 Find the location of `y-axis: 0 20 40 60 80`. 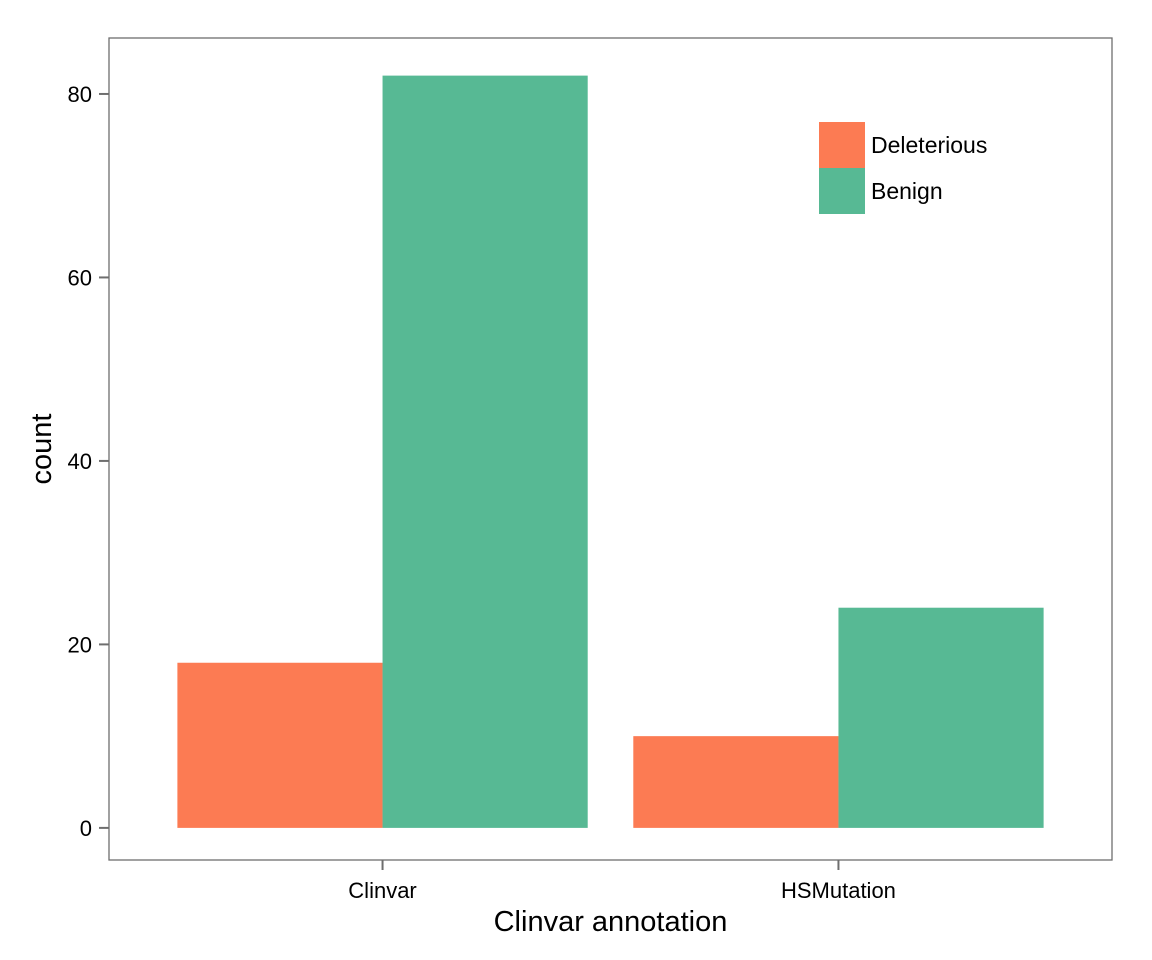

y-axis: 0 20 40 60 80 is located at coordinates (88, 461).